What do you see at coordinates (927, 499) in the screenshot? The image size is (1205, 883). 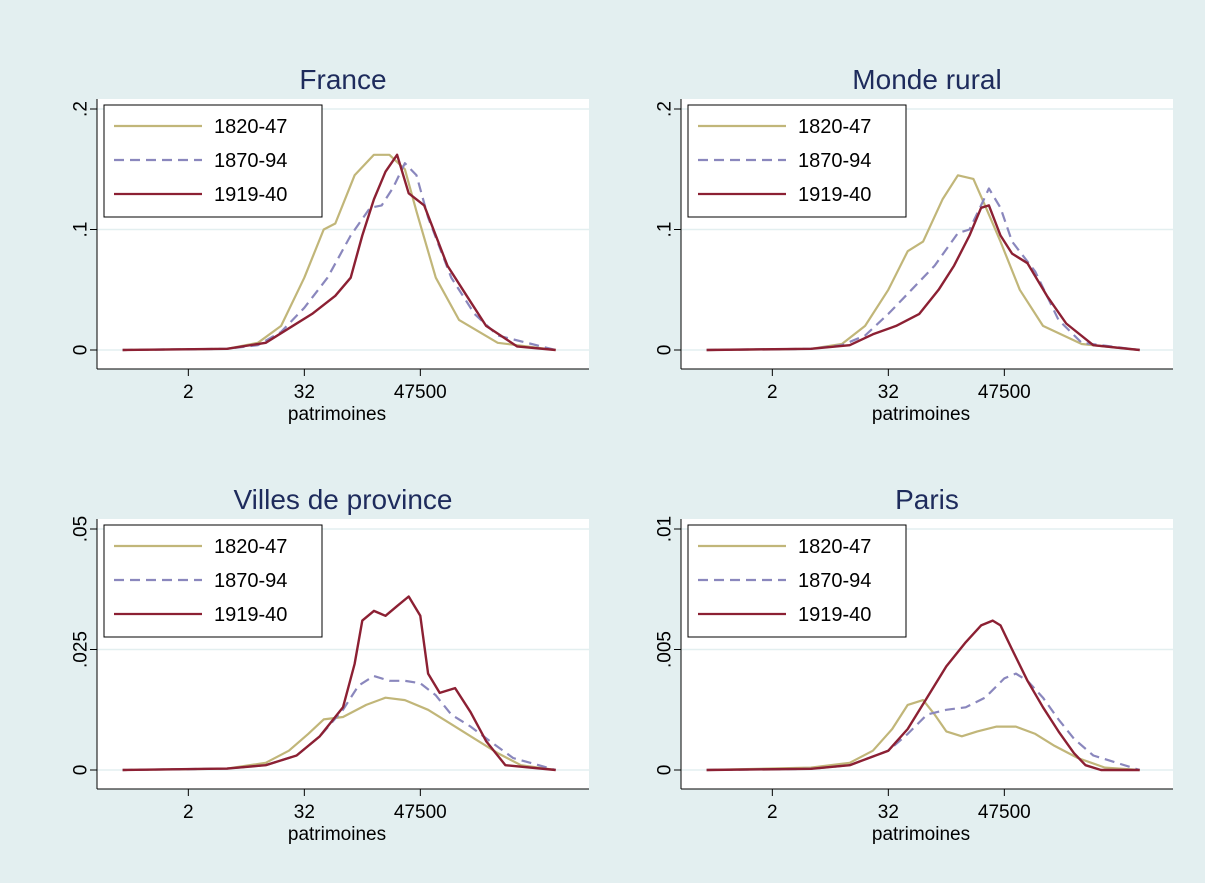 I see `panel-title: Paris` at bounding box center [927, 499].